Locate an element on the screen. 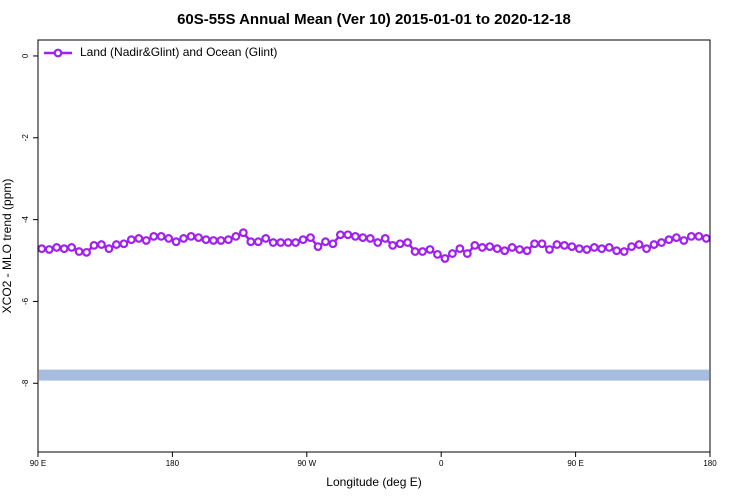 This screenshot has width=750, height=500. x-tick-label: 90 W is located at coordinates (306, 463).